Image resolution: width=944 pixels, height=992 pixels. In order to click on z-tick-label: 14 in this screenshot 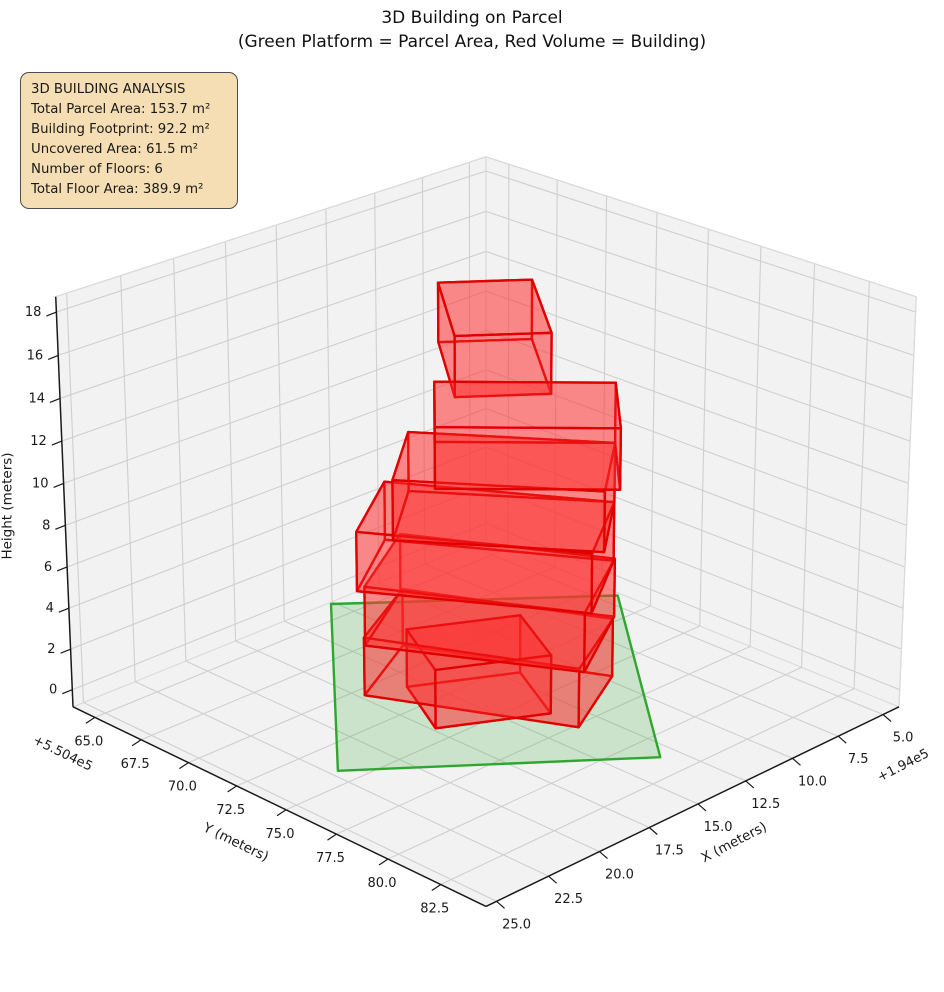, I will do `click(36, 398)`.